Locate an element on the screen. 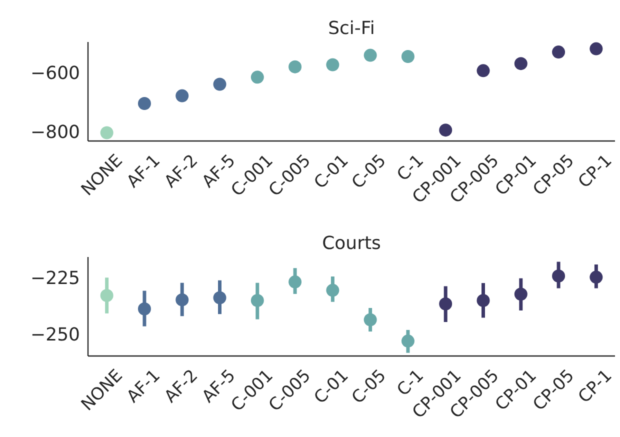  y-tick-label: −250 is located at coordinates (55, 335).